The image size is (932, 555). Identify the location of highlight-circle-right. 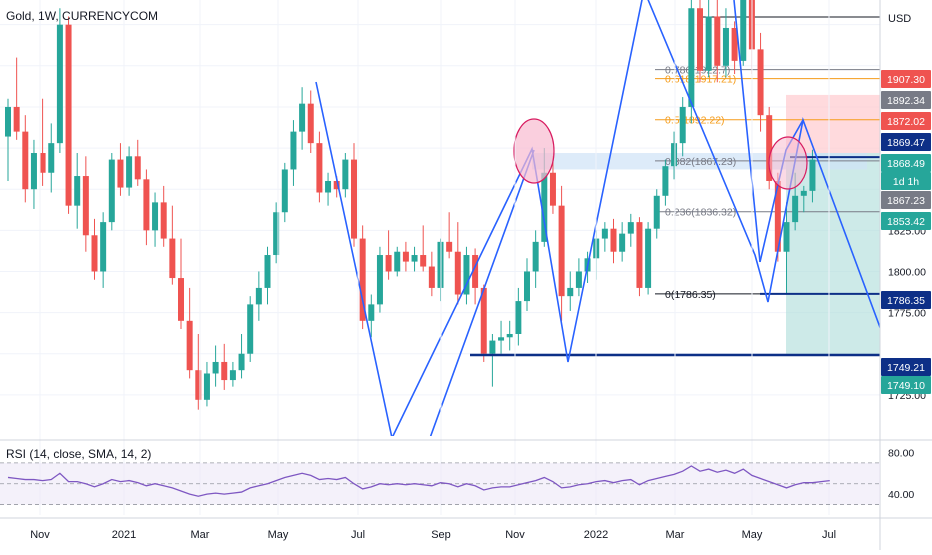
(788, 163).